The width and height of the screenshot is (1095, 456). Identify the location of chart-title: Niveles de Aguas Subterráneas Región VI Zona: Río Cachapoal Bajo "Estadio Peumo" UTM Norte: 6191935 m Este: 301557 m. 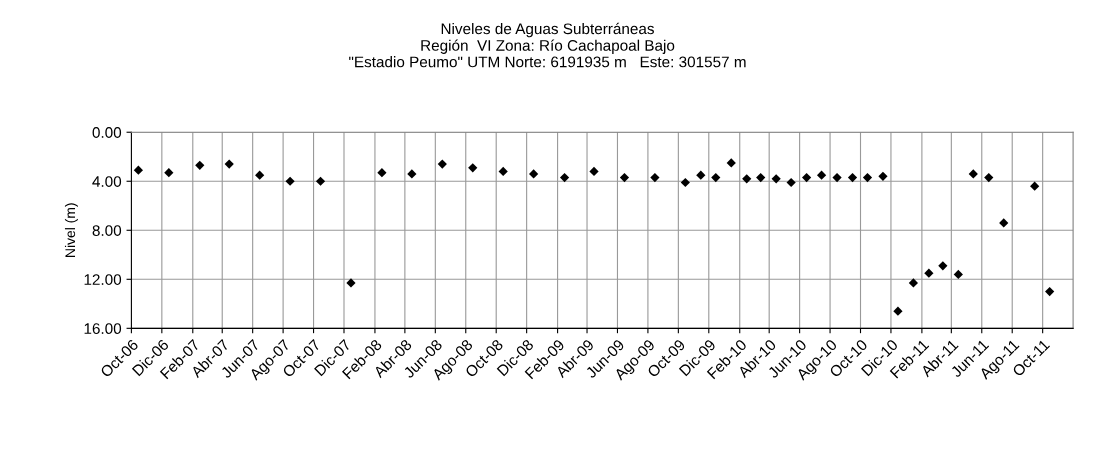
(547, 45).